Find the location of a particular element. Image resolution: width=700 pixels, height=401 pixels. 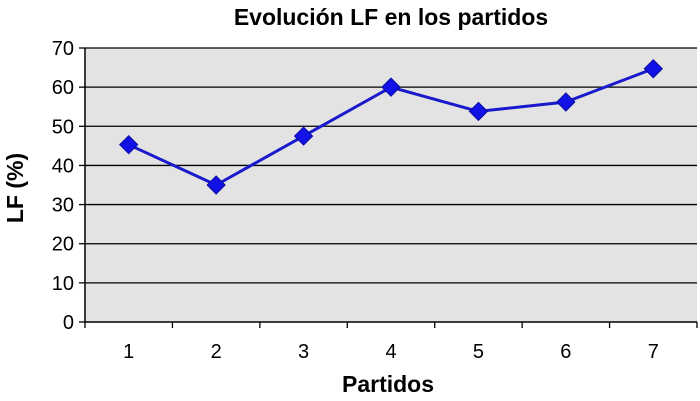

x-axis-label: Partidos is located at coordinates (388, 384).